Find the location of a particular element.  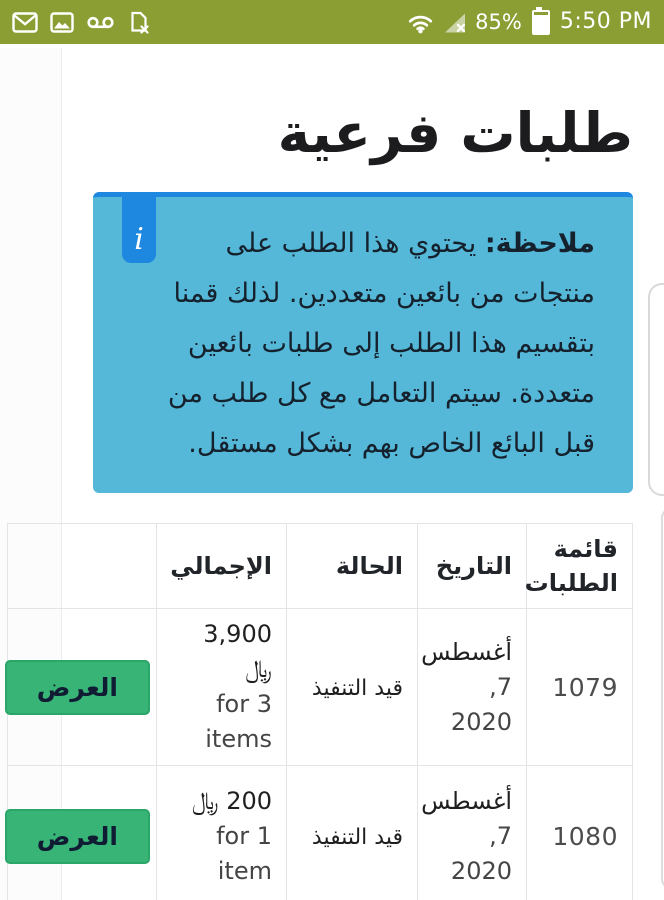

battery-percent: 85% is located at coordinates (498, 21).